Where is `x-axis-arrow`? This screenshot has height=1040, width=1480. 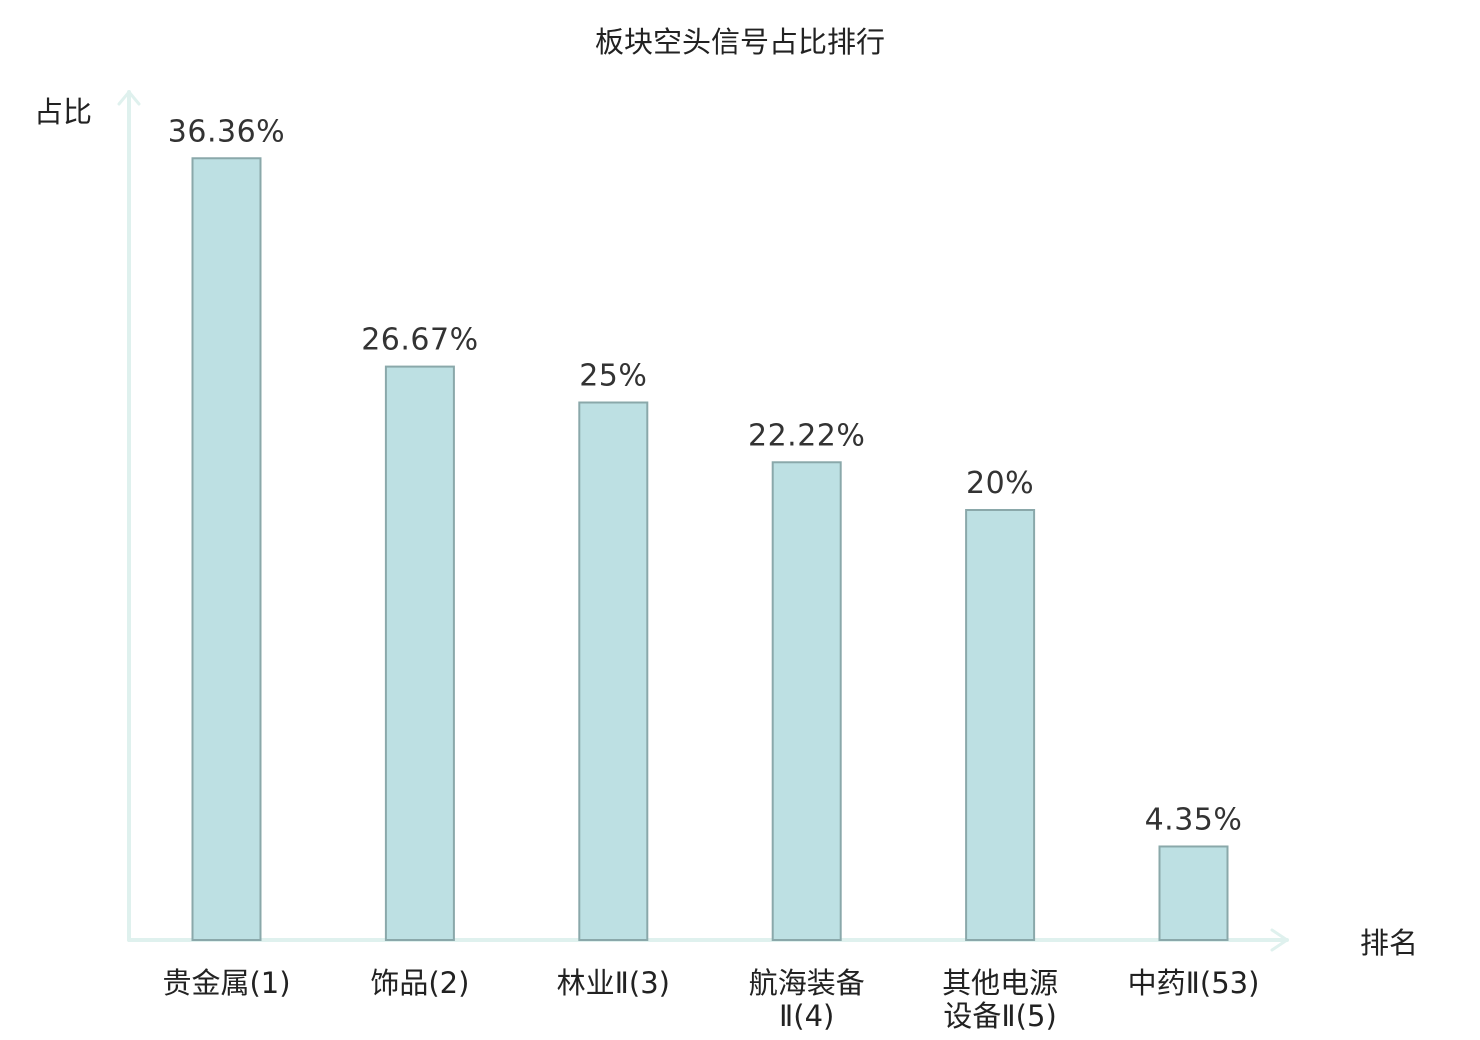
x-axis-arrow is located at coordinates (1279, 940).